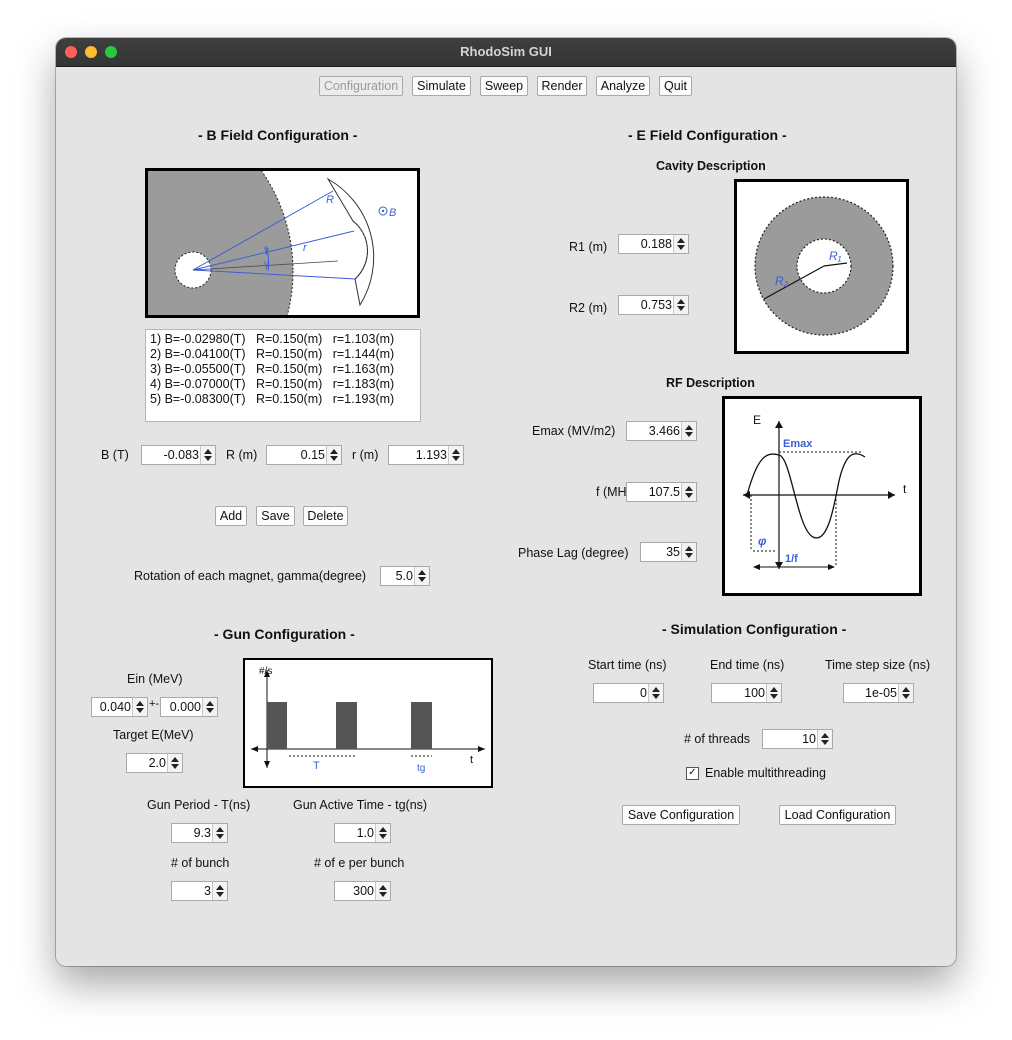 The image size is (1012, 1040). I want to click on save-button: Save, so click(275, 516).